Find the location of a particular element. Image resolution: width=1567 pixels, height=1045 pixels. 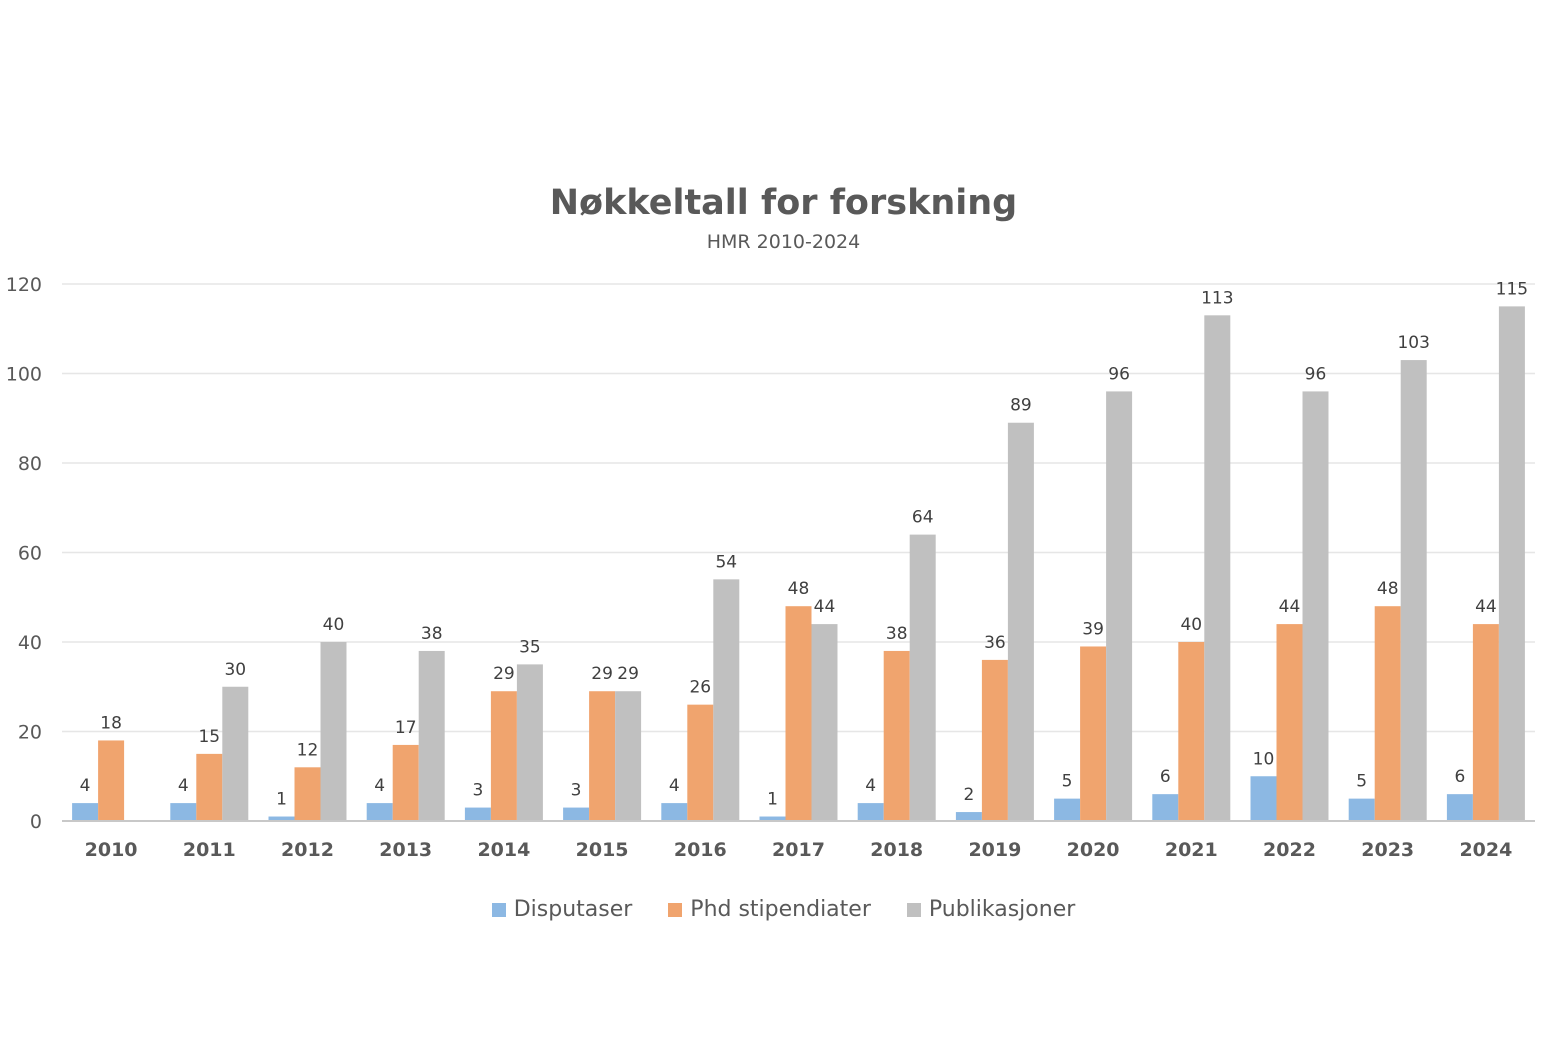

y-tick-label: 120 is located at coordinates (24, 285).